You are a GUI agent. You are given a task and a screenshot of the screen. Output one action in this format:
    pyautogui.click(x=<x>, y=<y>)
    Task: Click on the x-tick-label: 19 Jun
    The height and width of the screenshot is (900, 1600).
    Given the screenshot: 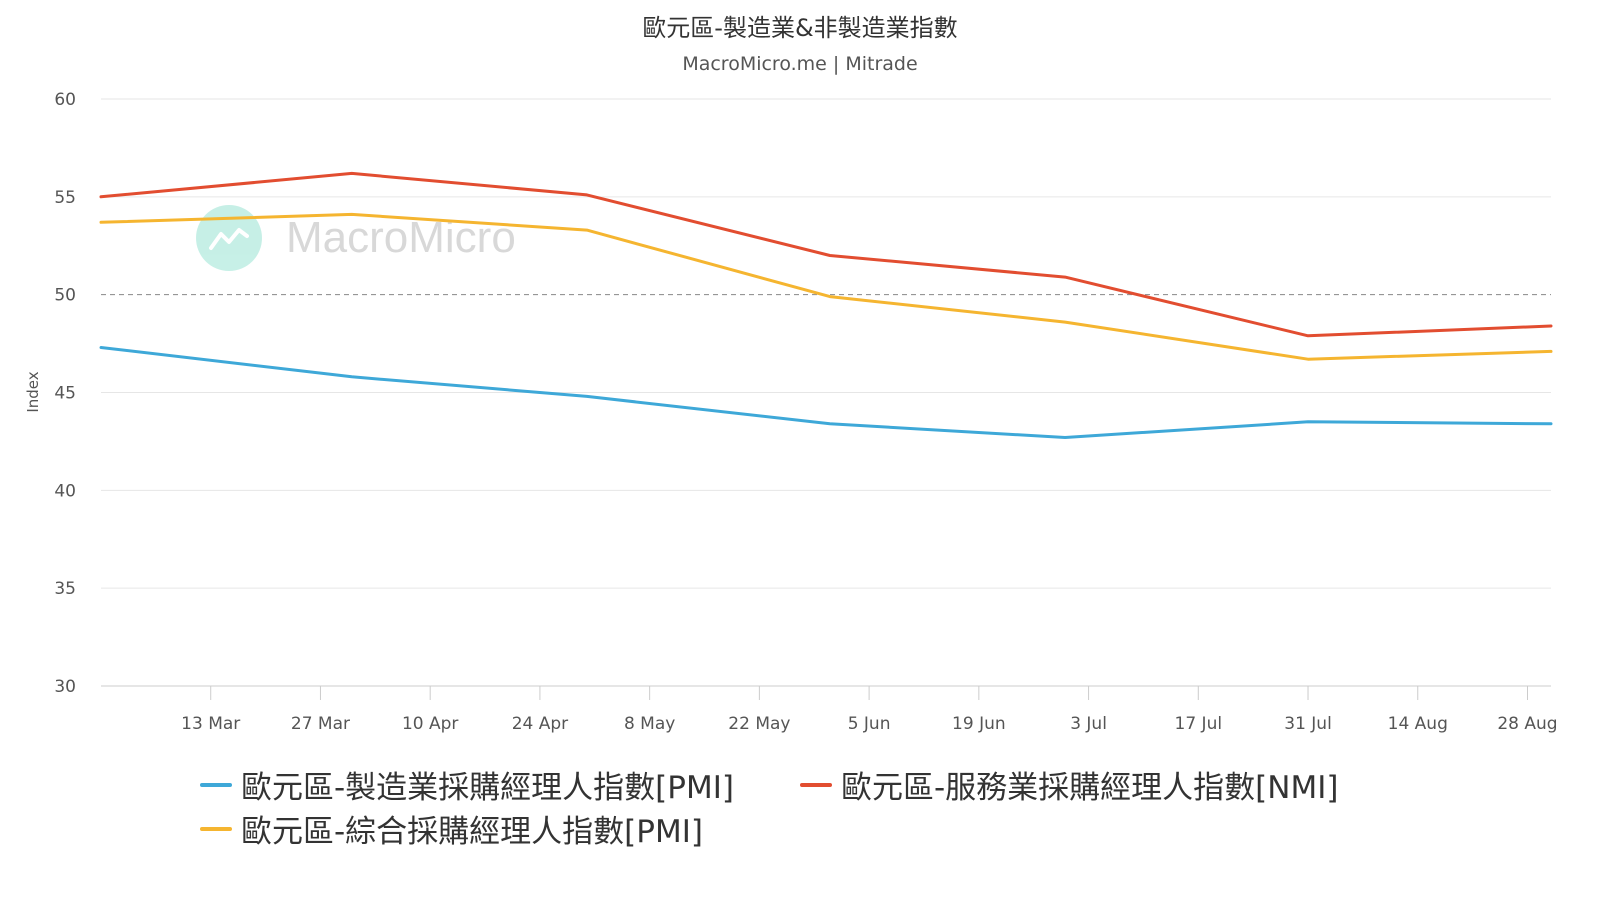 What is the action you would take?
    pyautogui.click(x=979, y=724)
    